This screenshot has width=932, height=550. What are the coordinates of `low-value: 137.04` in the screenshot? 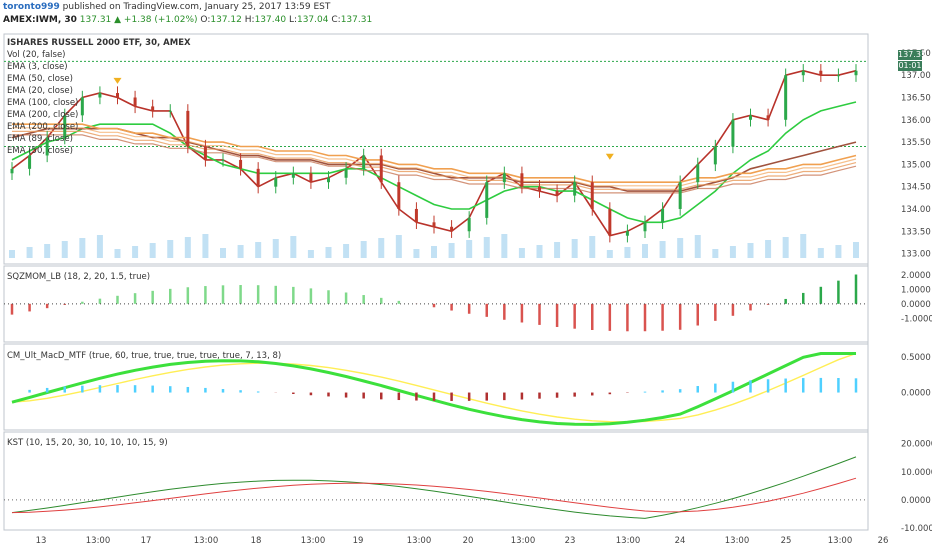 It's located at (312, 20).